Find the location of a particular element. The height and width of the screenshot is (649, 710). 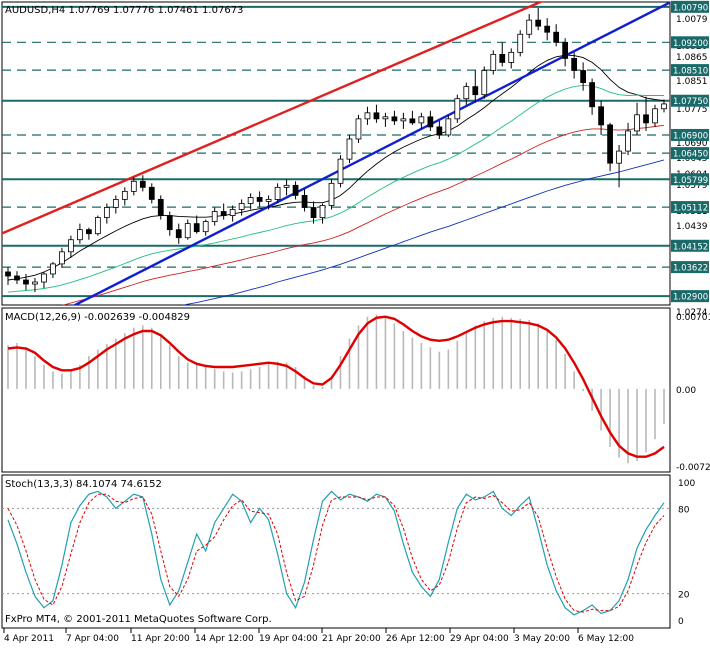

level-label: 1.04152 is located at coordinates (690, 247).